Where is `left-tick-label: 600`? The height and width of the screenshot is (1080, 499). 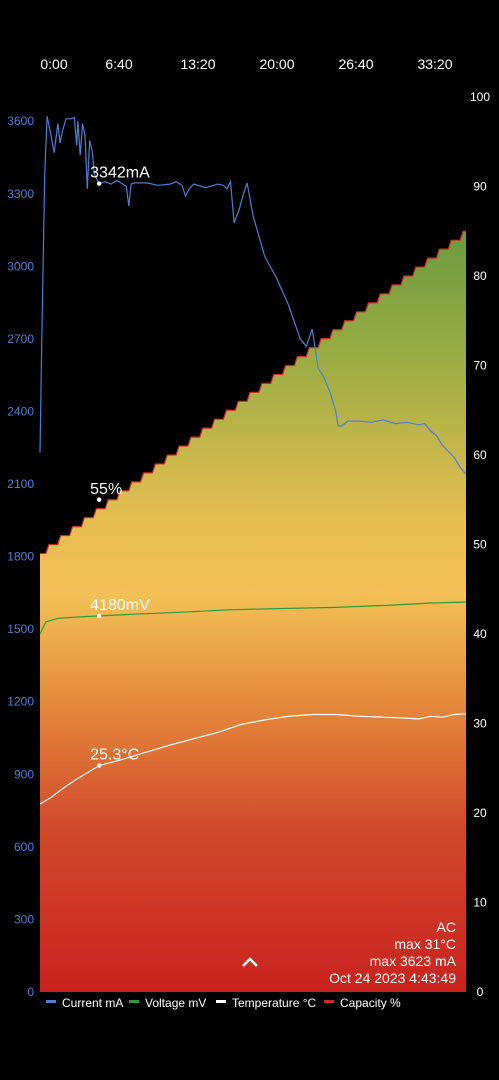
left-tick-label: 600 is located at coordinates (24, 847).